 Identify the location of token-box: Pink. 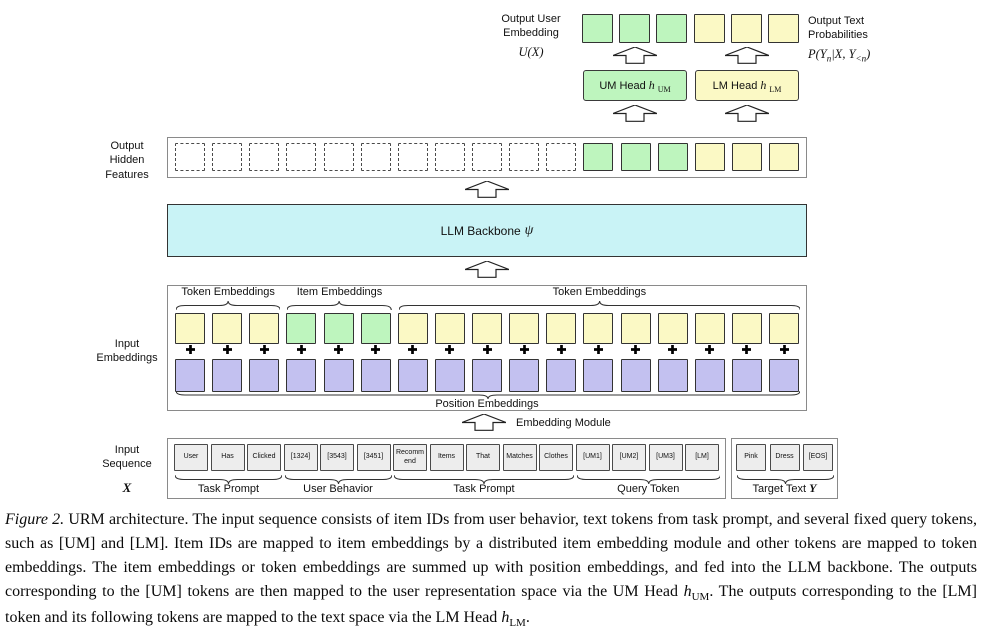
(751, 457).